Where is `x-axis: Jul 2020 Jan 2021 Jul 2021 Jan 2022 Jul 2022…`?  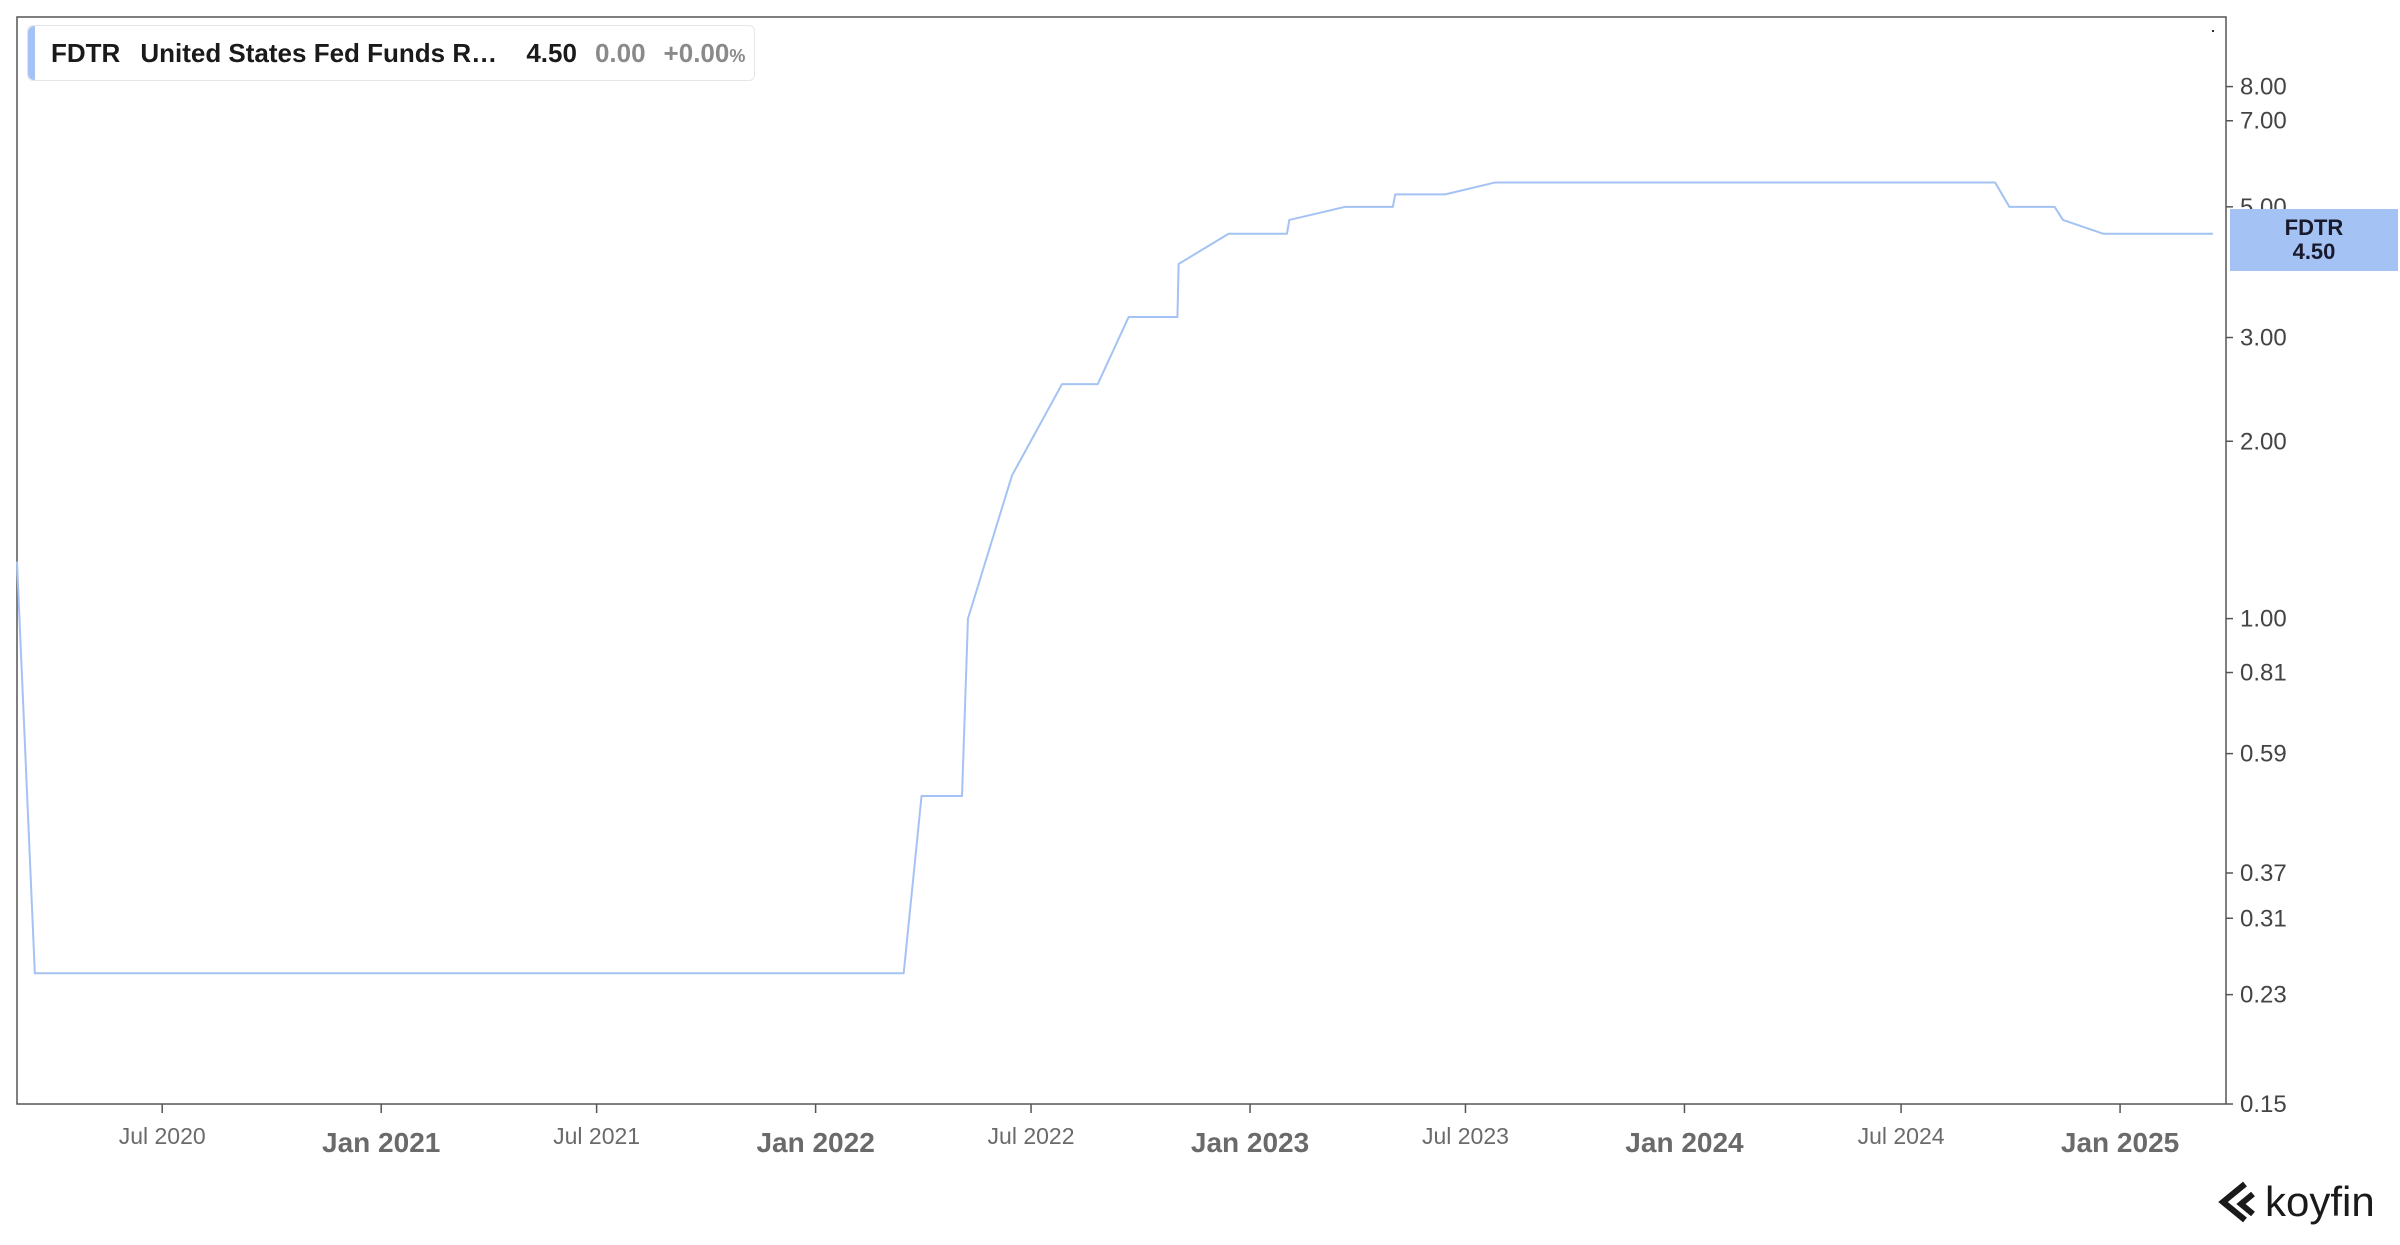
x-axis: Jul 2020 Jan 2021 Jul 2021 Jan 2022 Jul 2022… is located at coordinates (1149, 1131).